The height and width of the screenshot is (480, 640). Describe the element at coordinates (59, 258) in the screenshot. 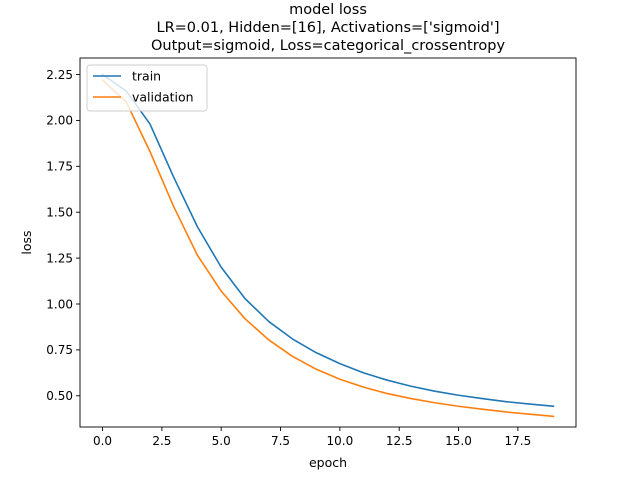

I see `y-tick-label: 1.25` at that location.